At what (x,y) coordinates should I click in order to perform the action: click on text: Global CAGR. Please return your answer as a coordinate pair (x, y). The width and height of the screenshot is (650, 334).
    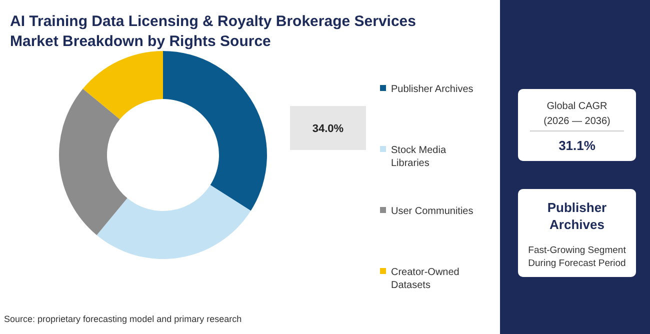
    Looking at the image, I should click on (577, 106).